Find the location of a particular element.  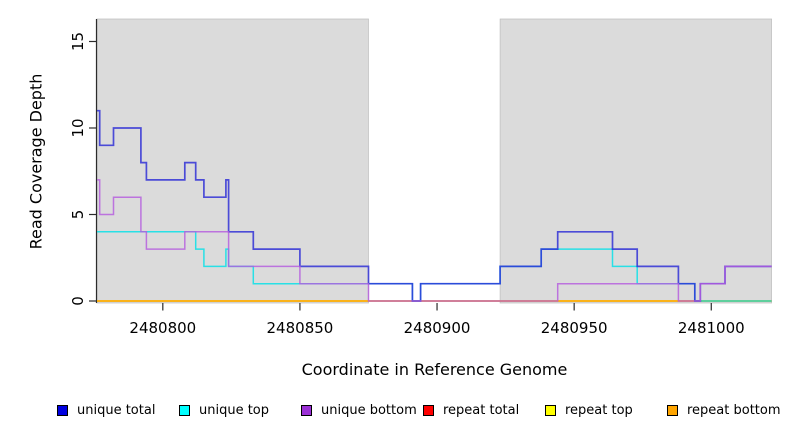

unique-total-swatch-icon is located at coordinates (62, 410).